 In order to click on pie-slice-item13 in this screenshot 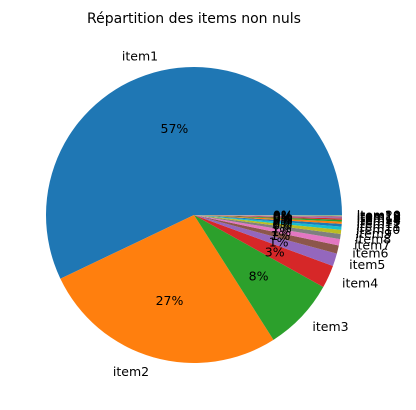, I will do `click(268, 218)`.